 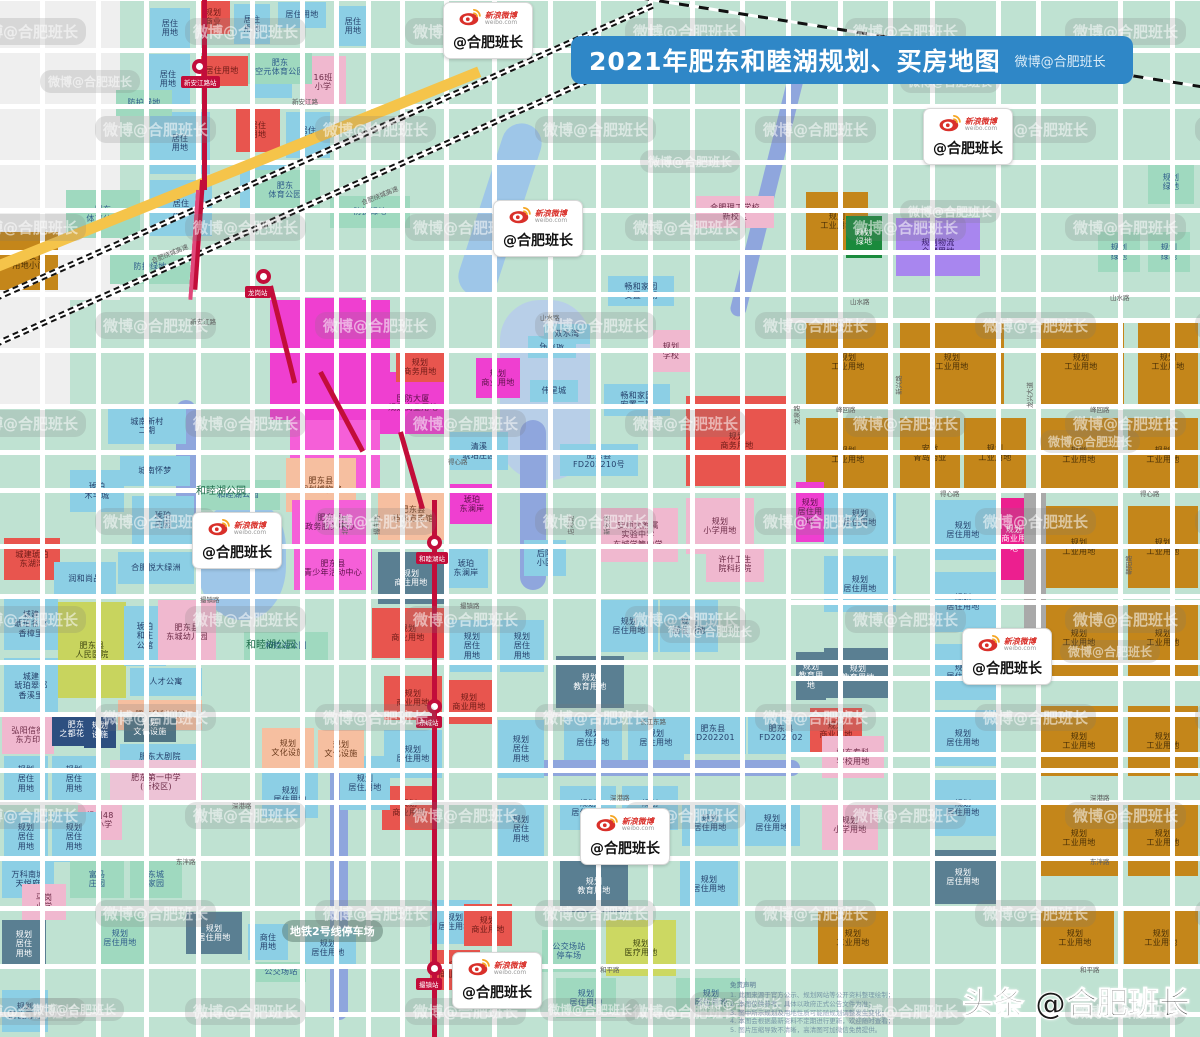 What do you see at coordinates (812, 995) in the screenshot?
I see `disclaimer-line: 1. 此图来源于官方公示、规划网站等公开资料整理绘制；` at bounding box center [812, 995].